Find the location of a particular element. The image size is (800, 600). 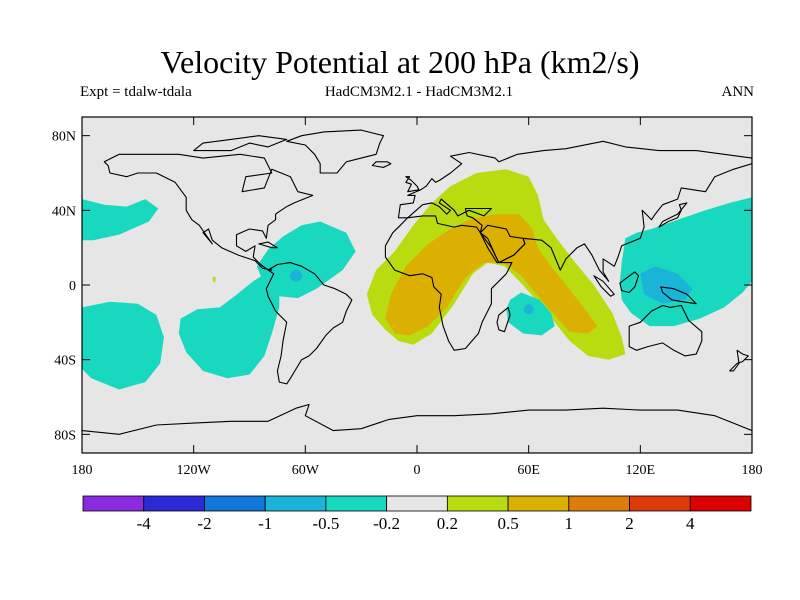

coastline-uk is located at coordinates (412, 184).